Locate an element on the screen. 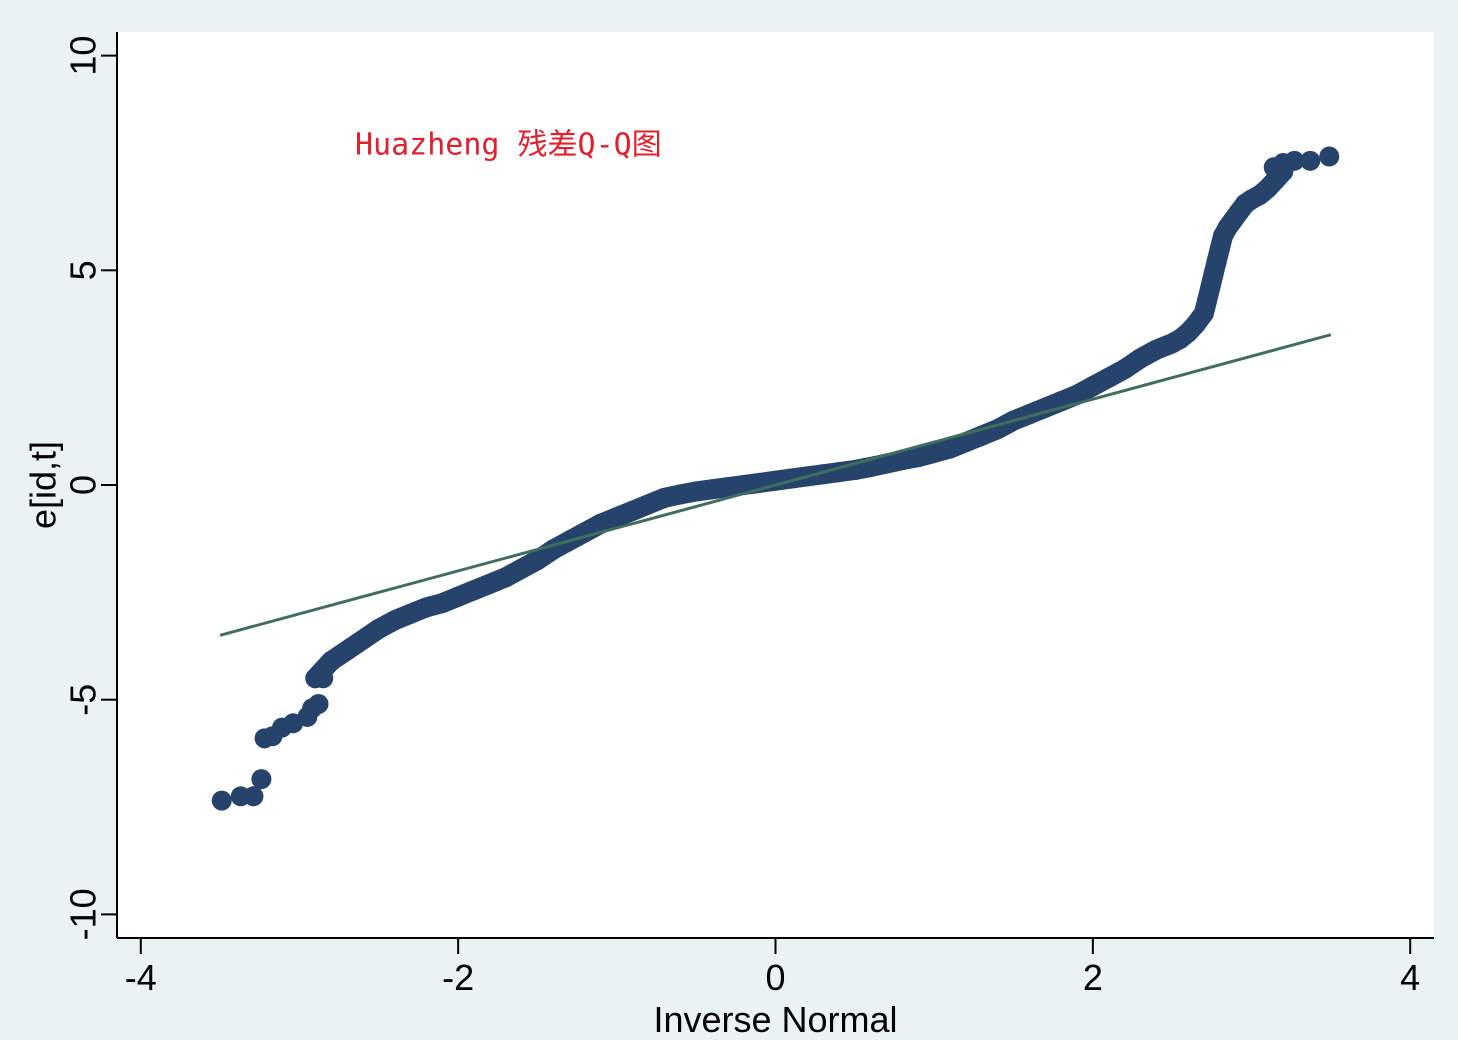 This screenshot has width=1458, height=1040. x-tick-label: -2 is located at coordinates (458, 977).